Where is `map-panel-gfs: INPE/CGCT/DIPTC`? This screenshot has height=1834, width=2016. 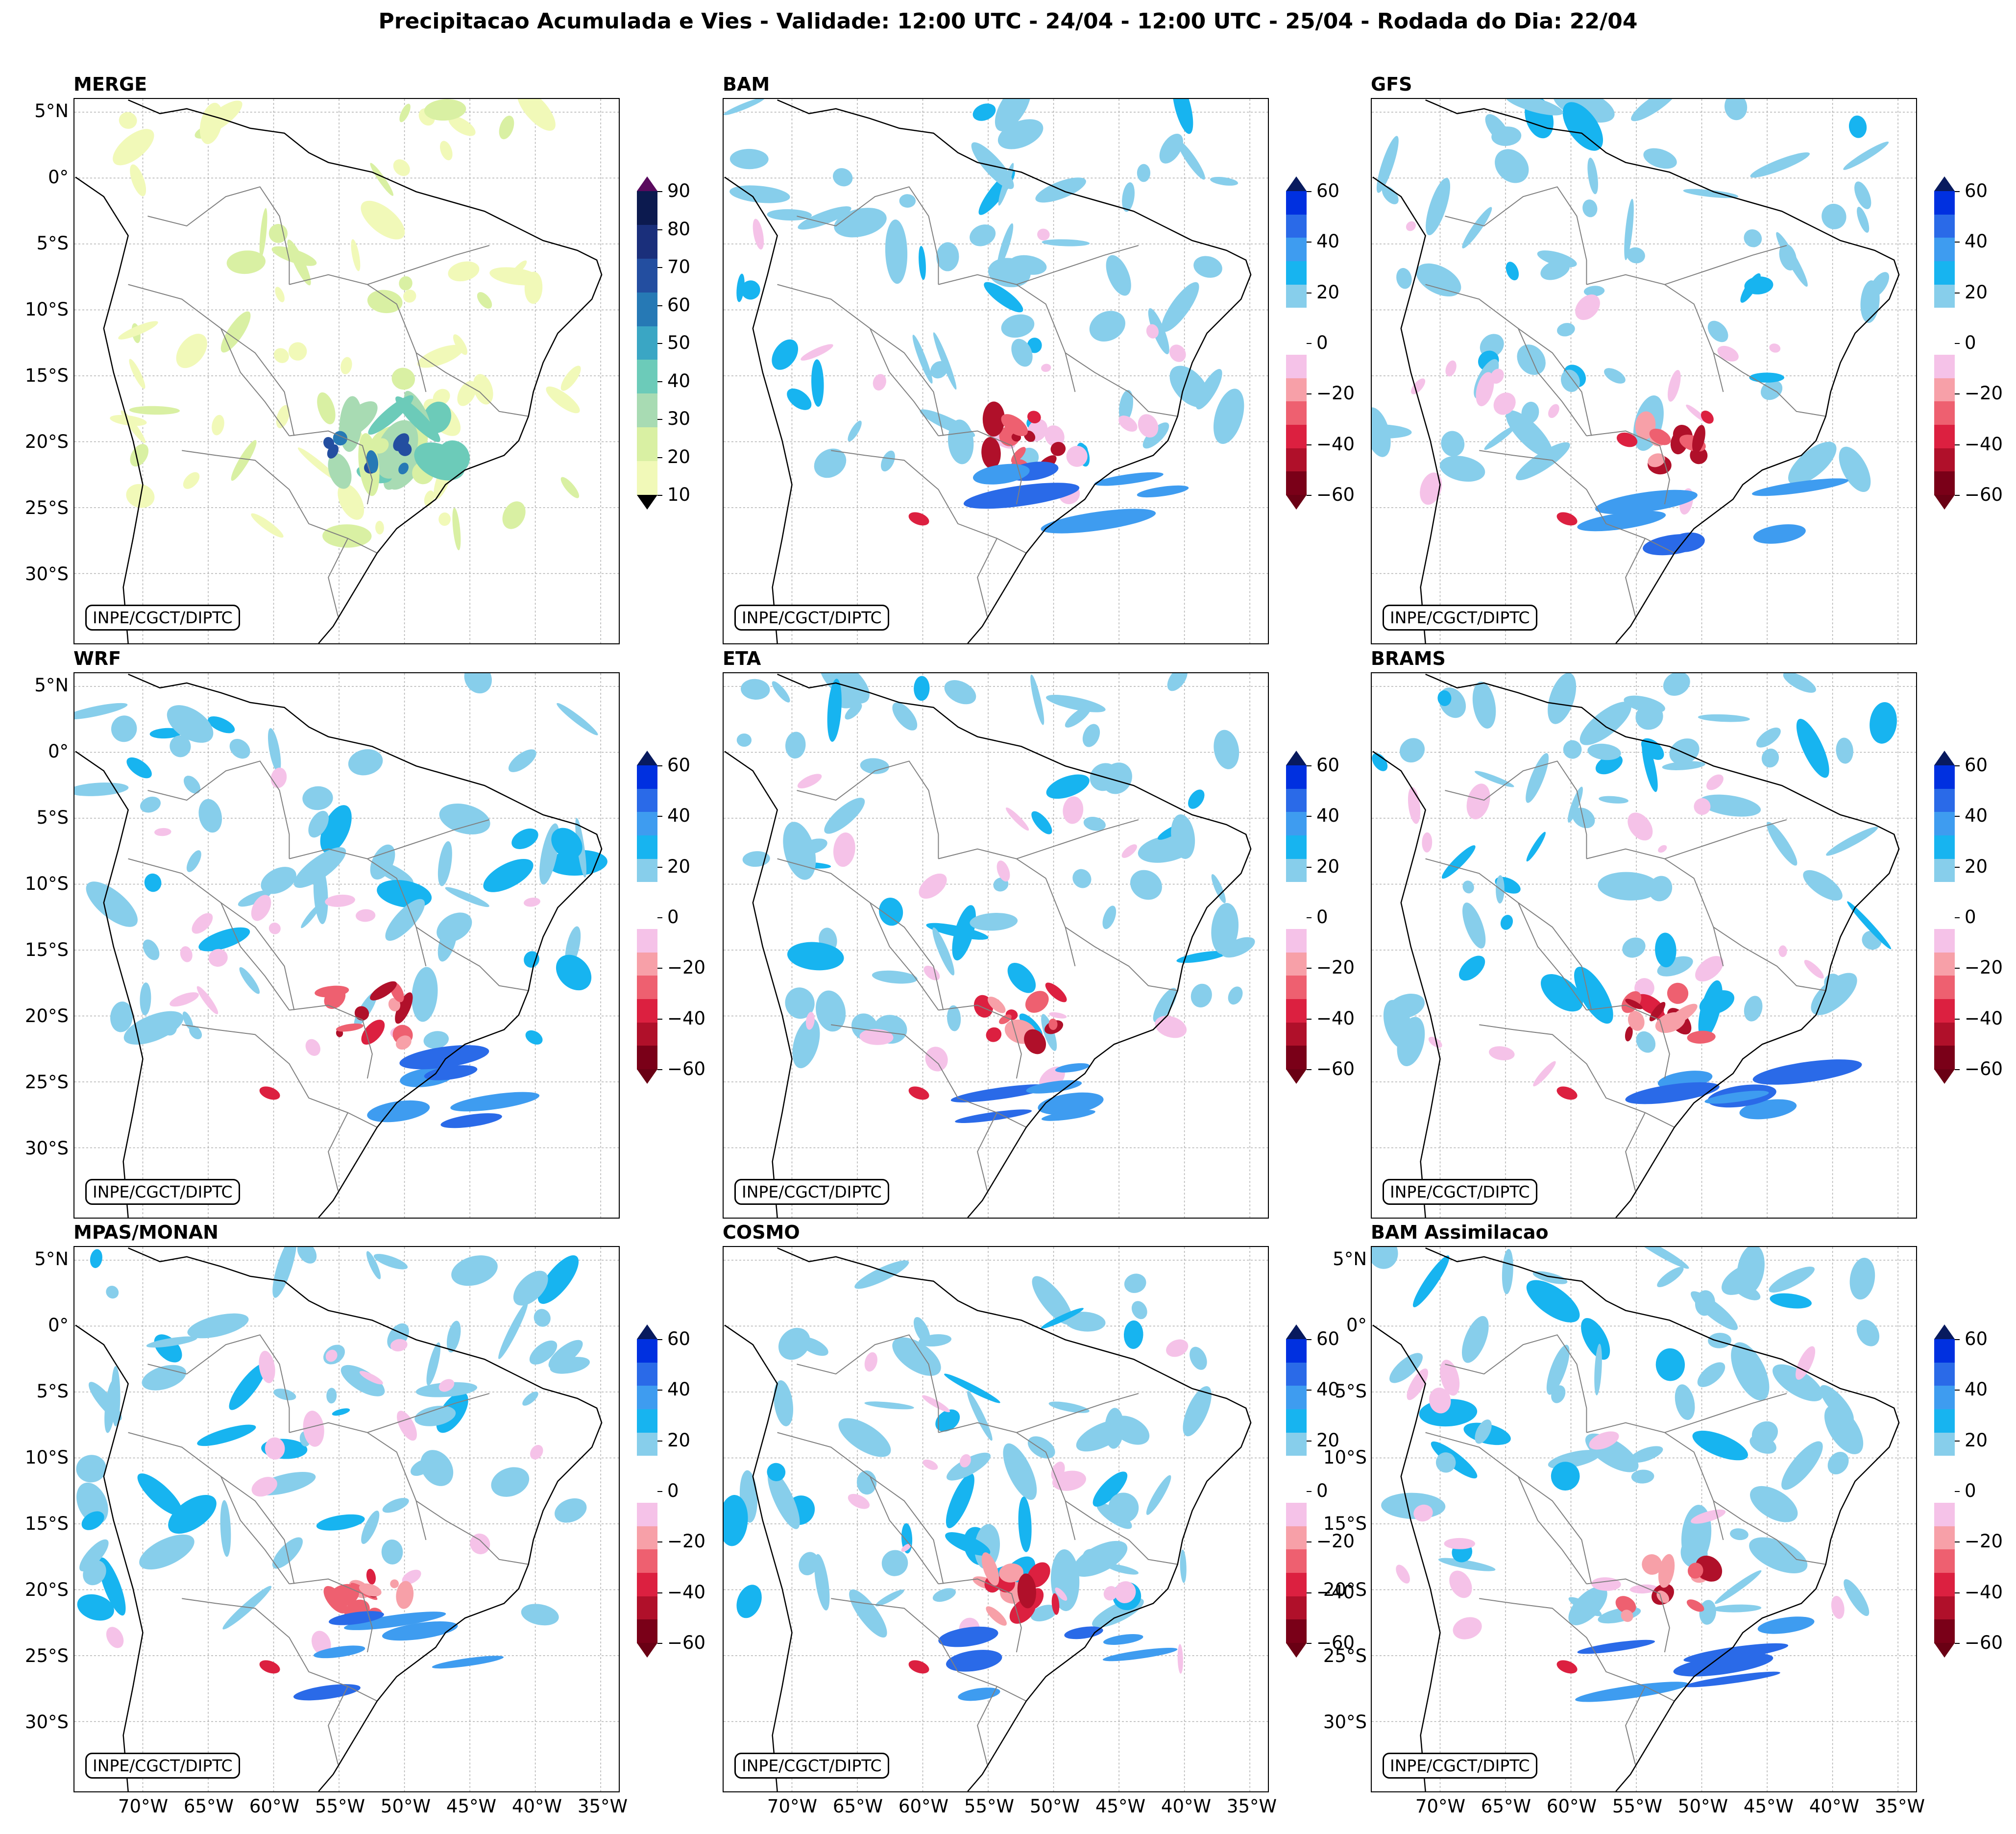 map-panel-gfs: INPE/CGCT/DIPTC is located at coordinates (1644, 371).